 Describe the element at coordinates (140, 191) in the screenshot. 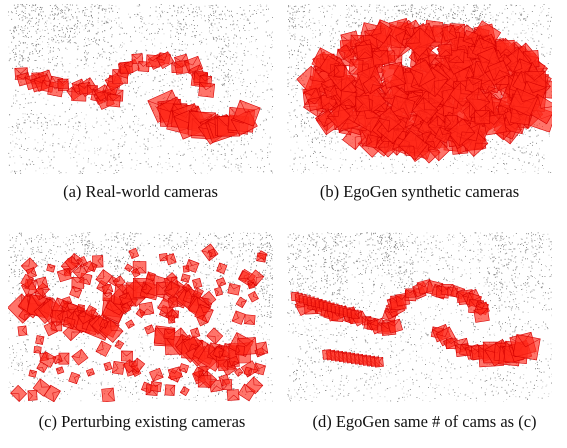

I see `panel-a-caption: (a) Real-world cameras` at that location.